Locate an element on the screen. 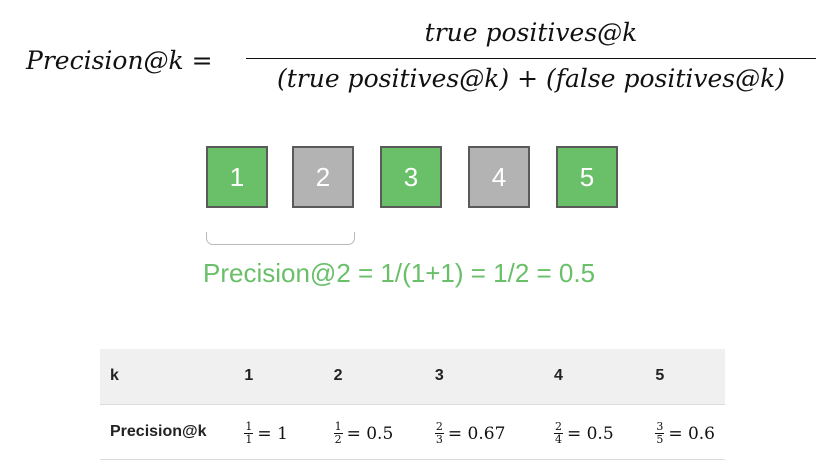 This screenshot has height=471, width=833. fraction-denominator: 4 is located at coordinates (558, 439).